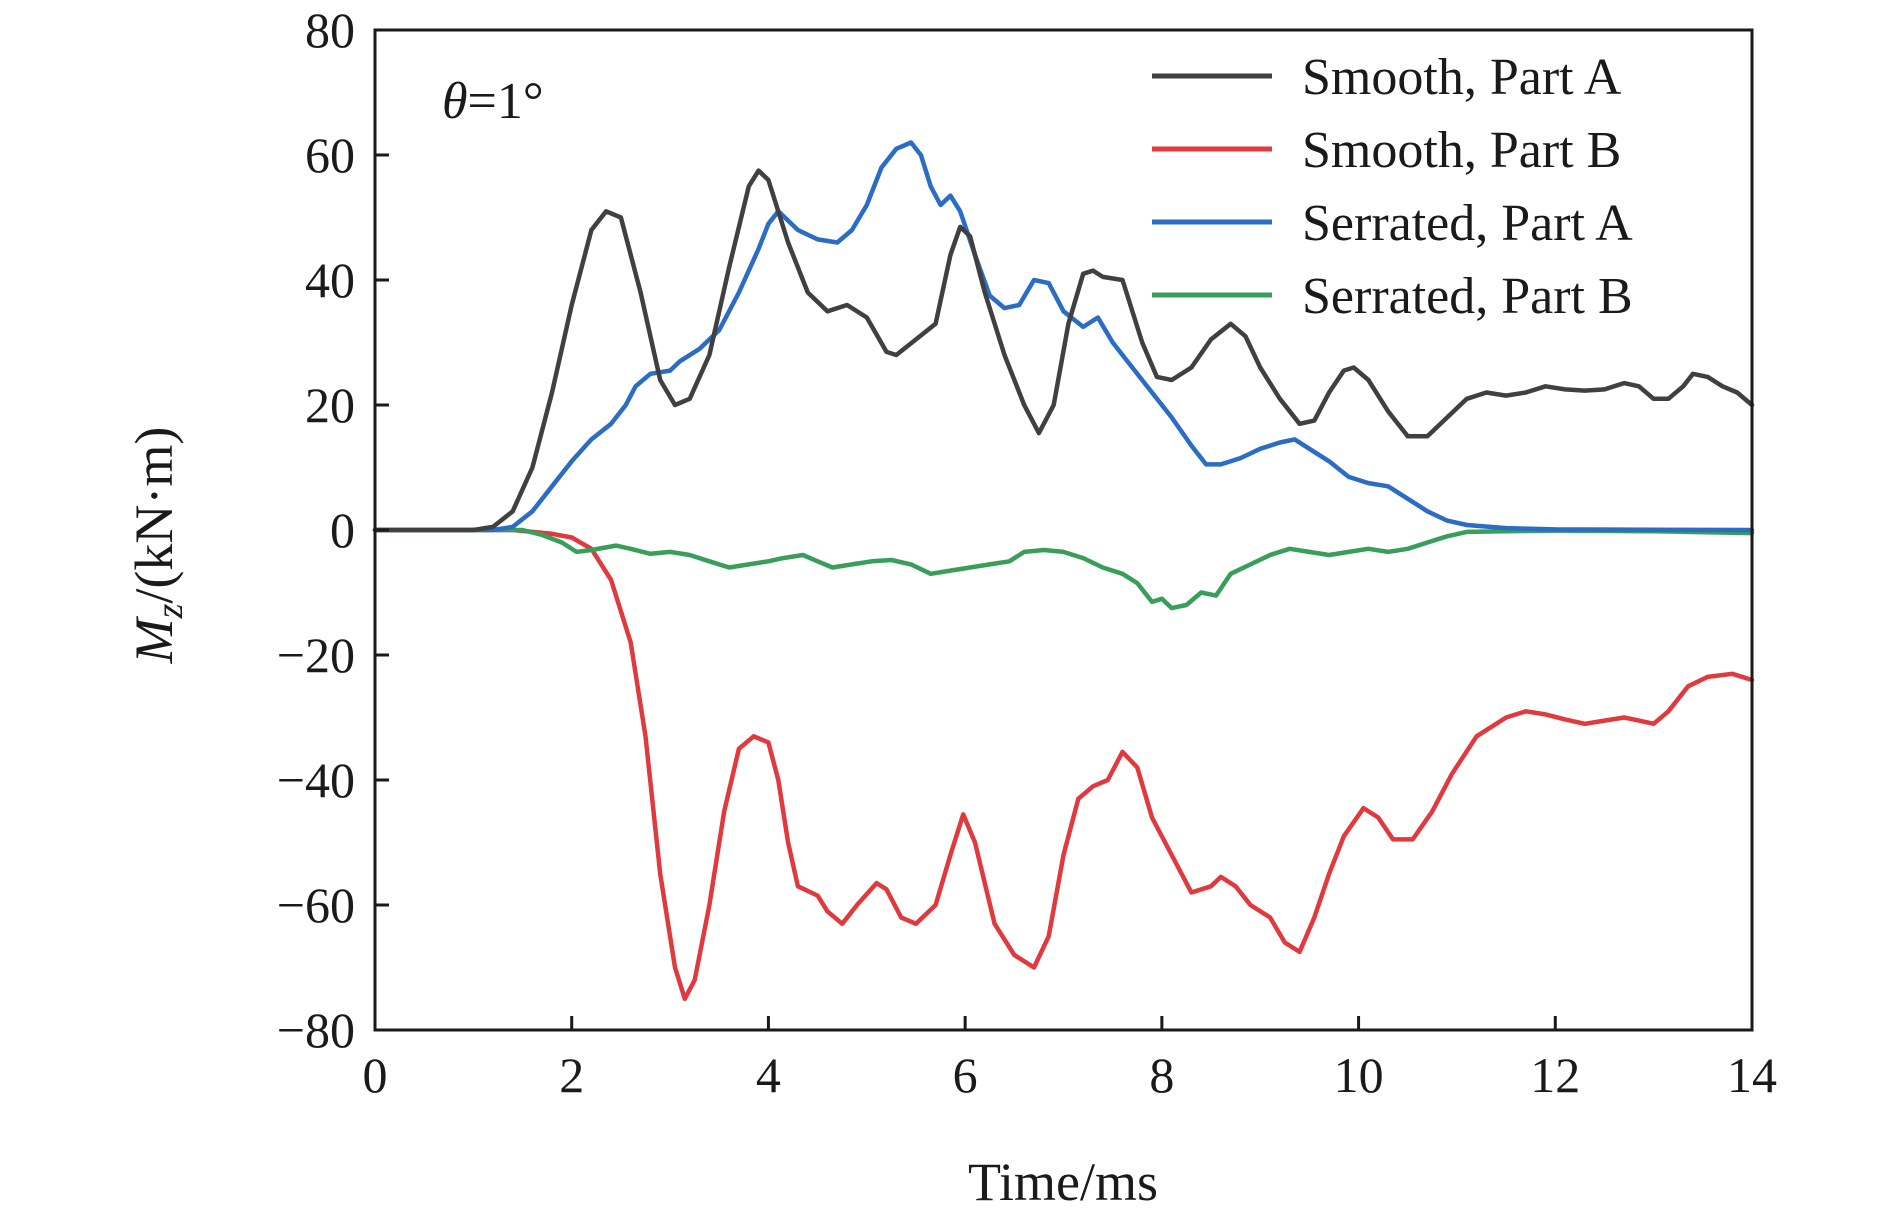 Image resolution: width=1889 pixels, height=1225 pixels. What do you see at coordinates (154, 639) in the screenshot?
I see `y-axis-symbol: M` at bounding box center [154, 639].